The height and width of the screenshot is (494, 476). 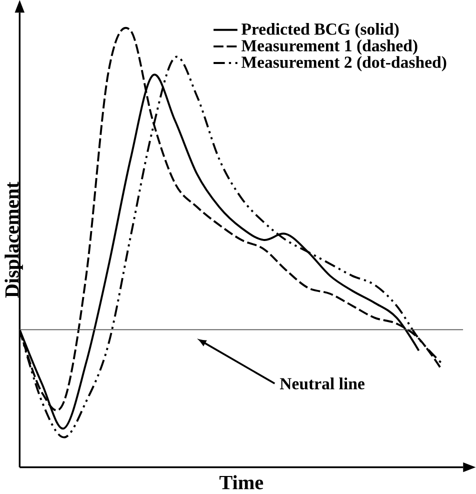 What do you see at coordinates (242, 482) in the screenshot?
I see `x-axis-title: Time` at bounding box center [242, 482].